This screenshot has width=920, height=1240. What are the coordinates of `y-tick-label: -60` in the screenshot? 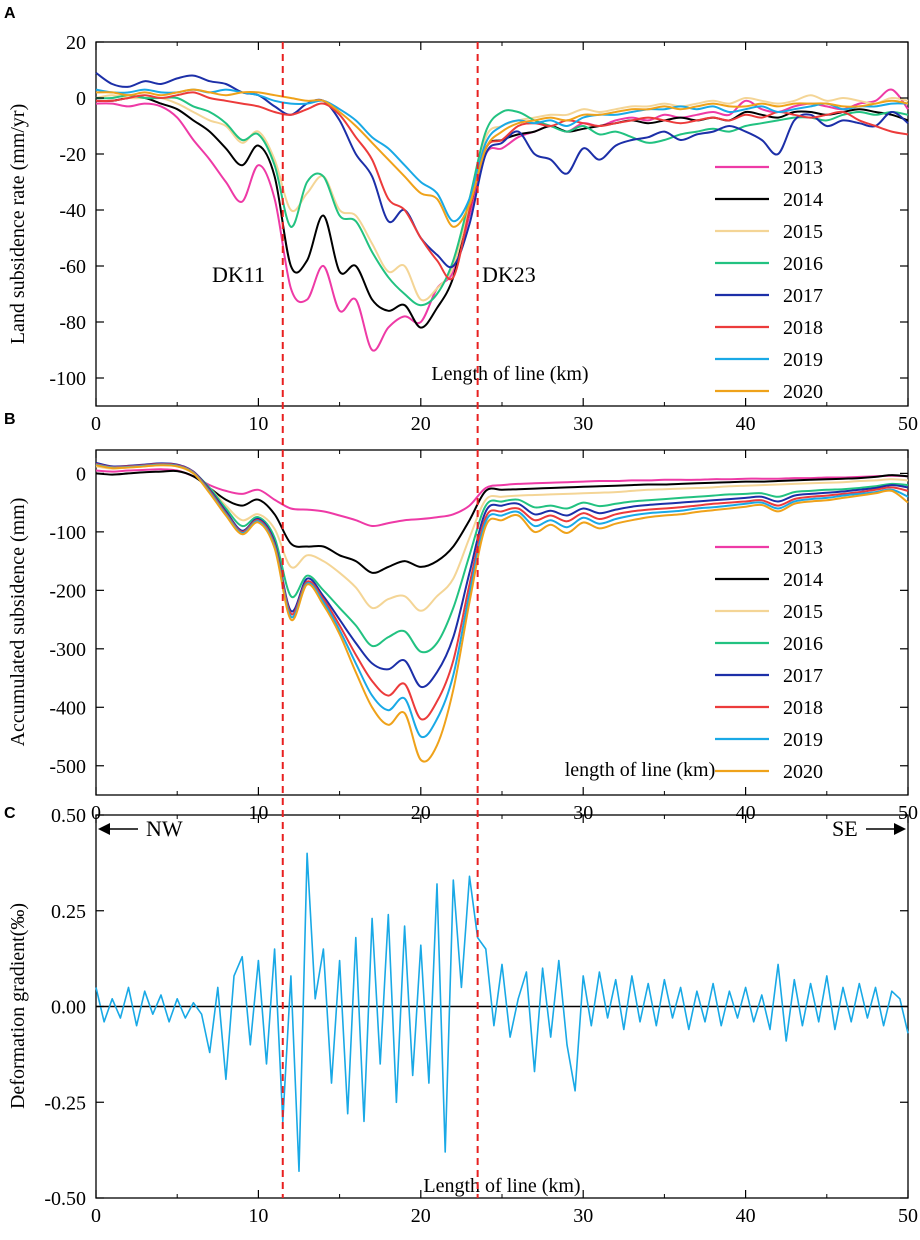 It's located at (72, 267).